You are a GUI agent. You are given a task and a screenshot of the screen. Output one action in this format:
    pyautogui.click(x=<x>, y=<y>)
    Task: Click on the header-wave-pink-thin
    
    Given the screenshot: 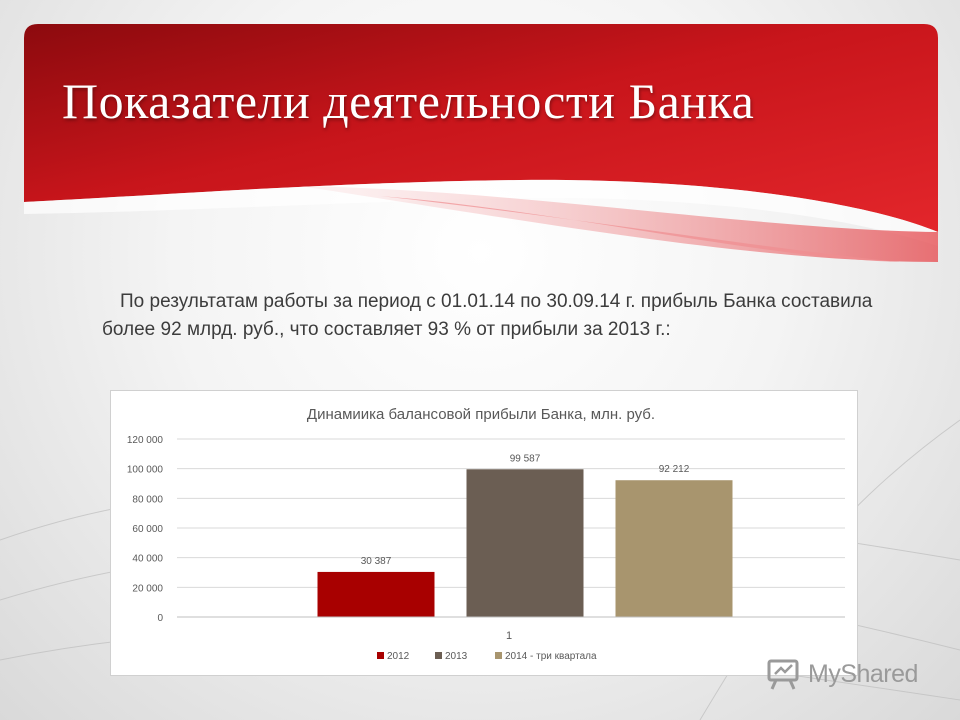 What is the action you would take?
    pyautogui.click(x=640, y=229)
    